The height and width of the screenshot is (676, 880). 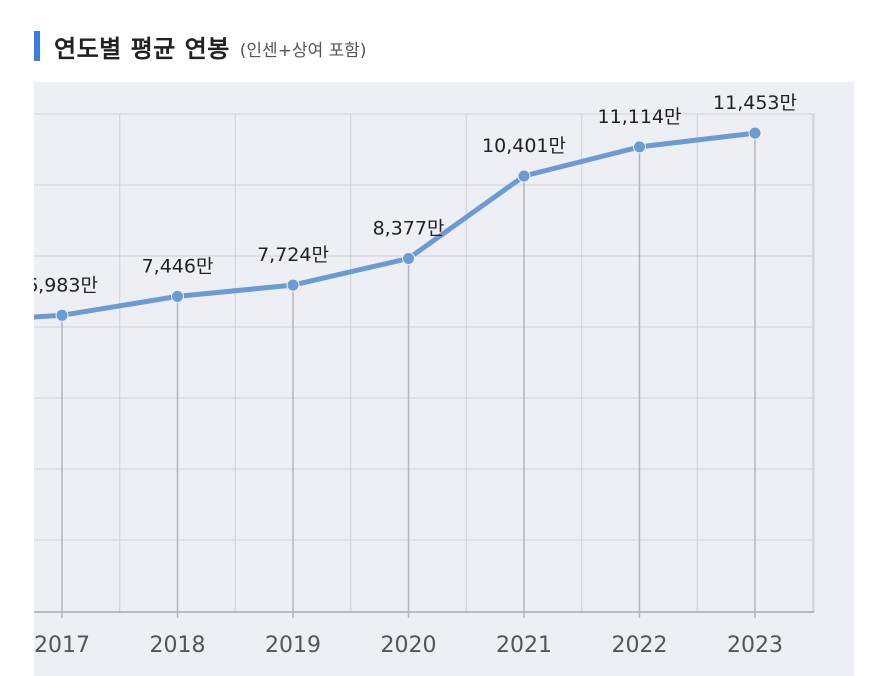 I want to click on data-label: 7,724만, so click(x=293, y=255).